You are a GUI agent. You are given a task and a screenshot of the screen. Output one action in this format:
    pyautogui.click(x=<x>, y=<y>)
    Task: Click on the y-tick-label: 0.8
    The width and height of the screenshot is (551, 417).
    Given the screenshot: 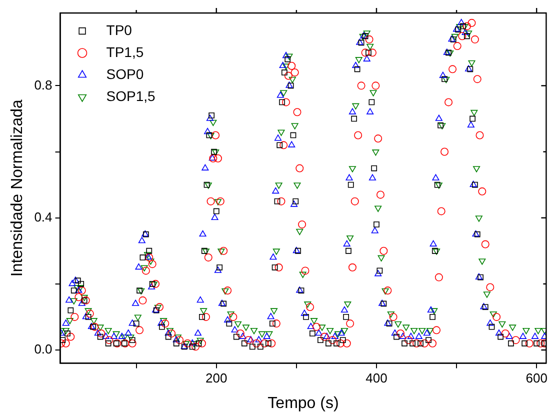 What is the action you would take?
    pyautogui.click(x=43, y=84)
    